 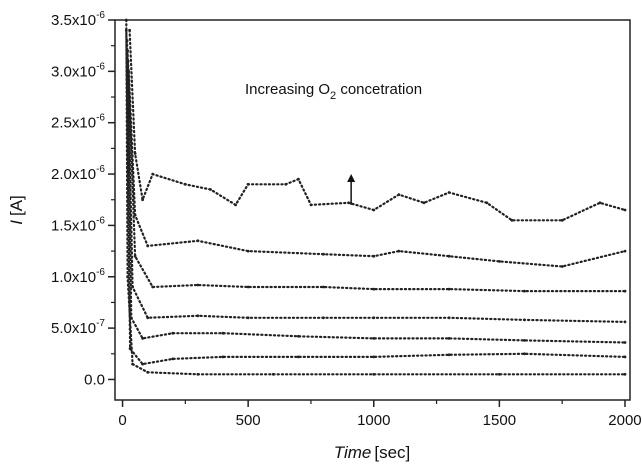 What do you see at coordinates (78, 224) in the screenshot?
I see `y-tick-label: 1.5x10⁻⁶` at bounding box center [78, 224].